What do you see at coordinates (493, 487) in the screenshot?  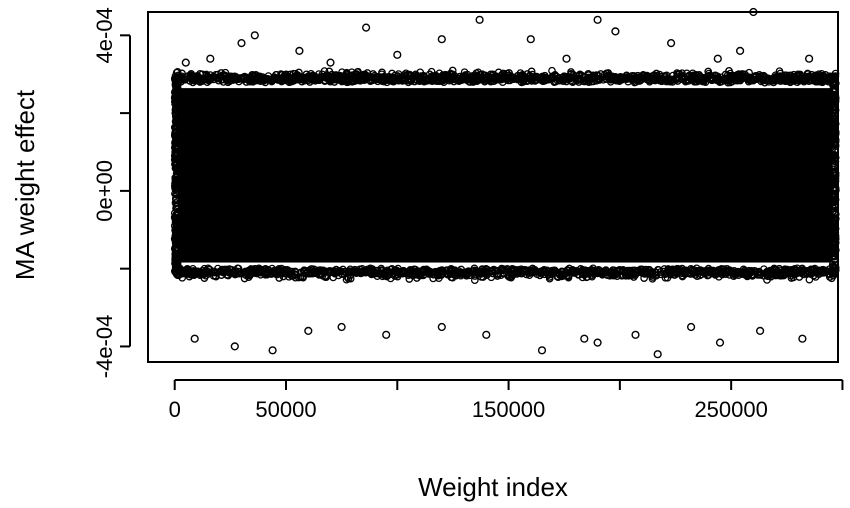 I see `x-axis-title: Weight index` at bounding box center [493, 487].